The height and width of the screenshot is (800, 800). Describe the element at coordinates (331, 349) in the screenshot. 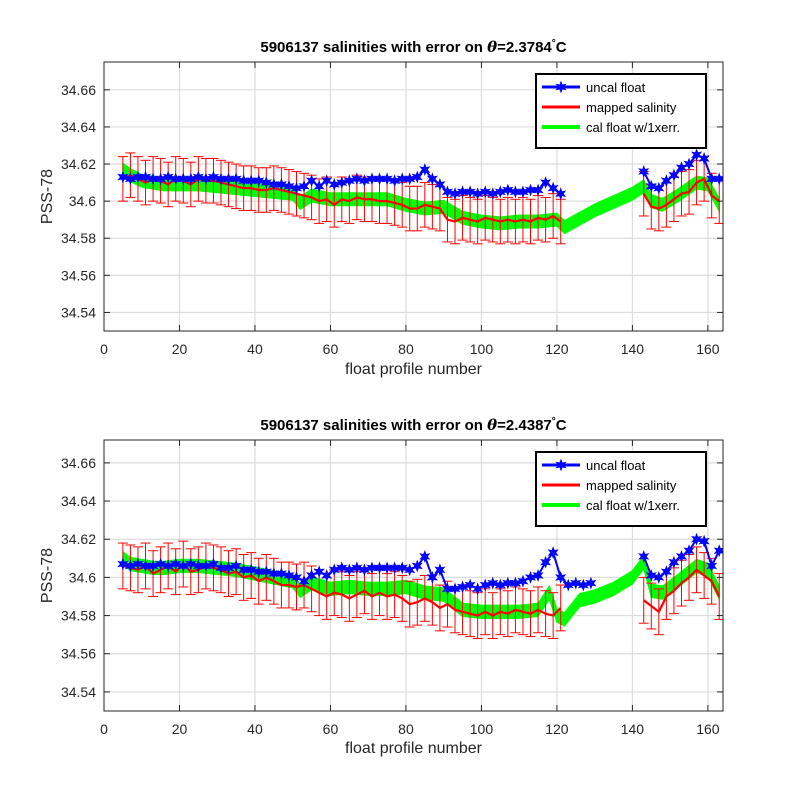

I see `x-tick-label: 60` at that location.